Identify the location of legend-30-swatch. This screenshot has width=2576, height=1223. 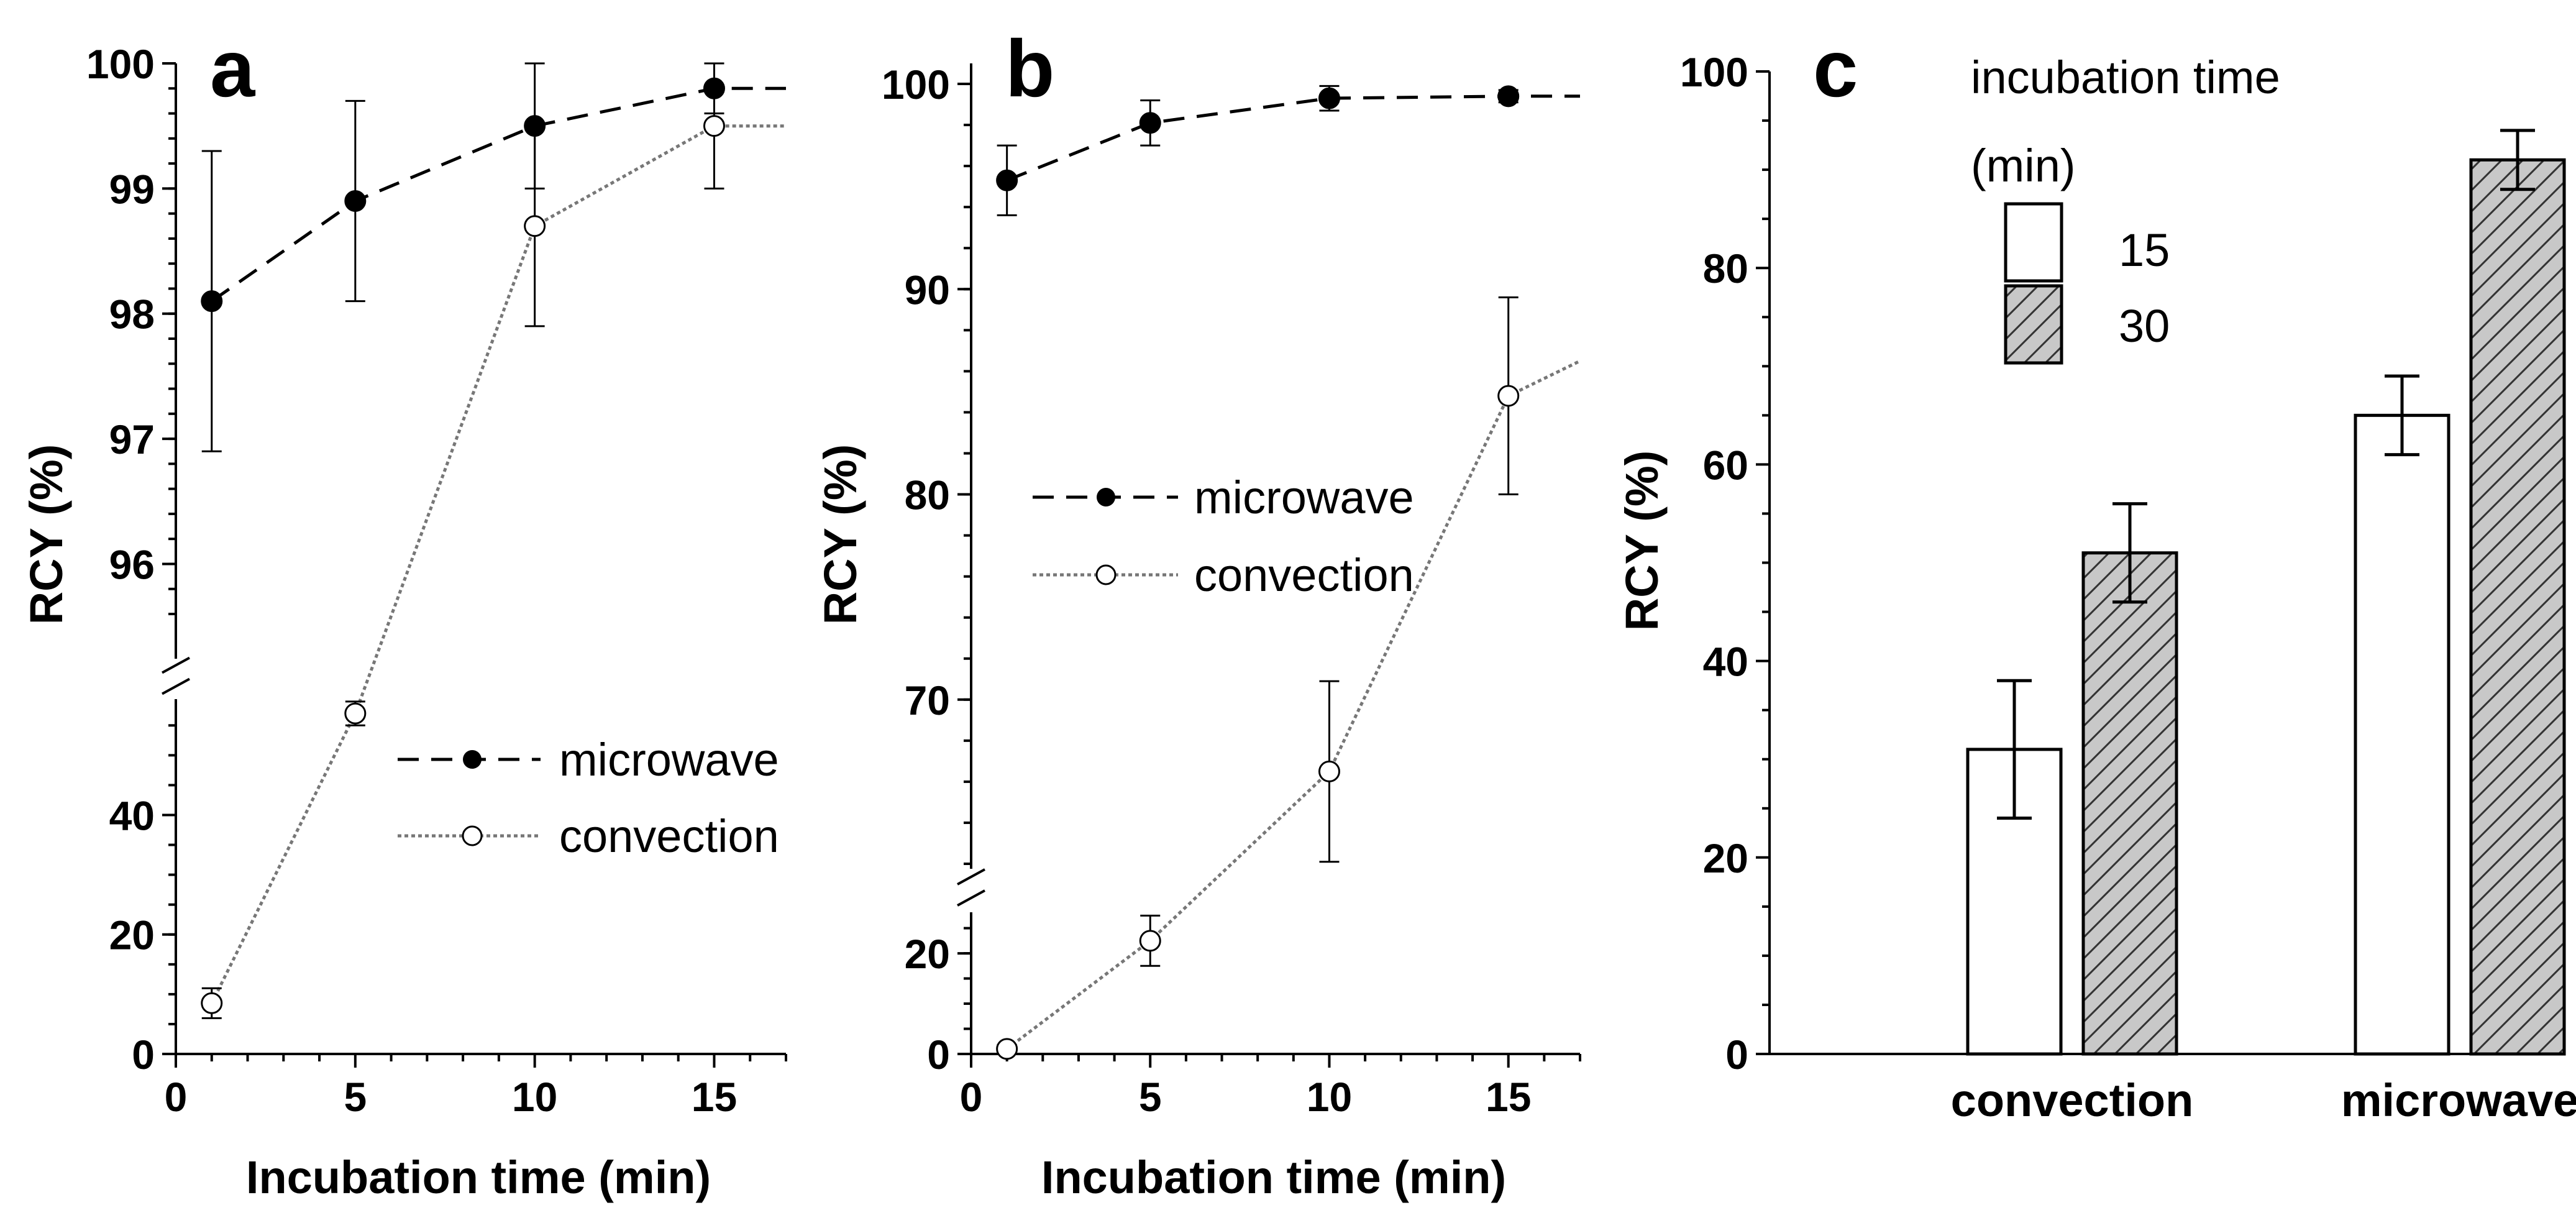
(2033, 324).